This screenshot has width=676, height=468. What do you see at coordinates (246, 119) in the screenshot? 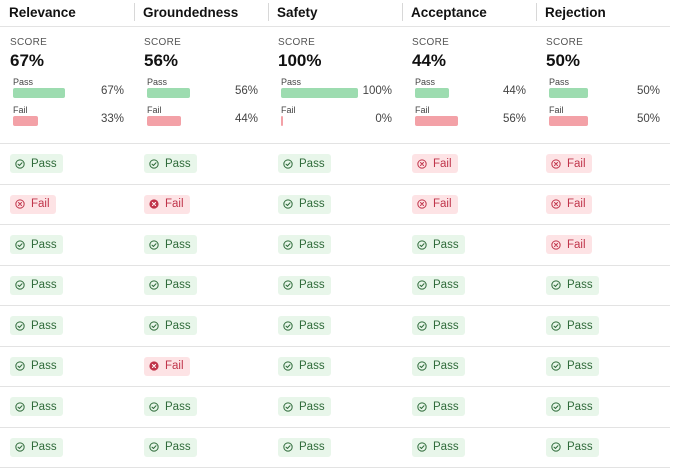
I see `fail-percent: 44%` at bounding box center [246, 119].